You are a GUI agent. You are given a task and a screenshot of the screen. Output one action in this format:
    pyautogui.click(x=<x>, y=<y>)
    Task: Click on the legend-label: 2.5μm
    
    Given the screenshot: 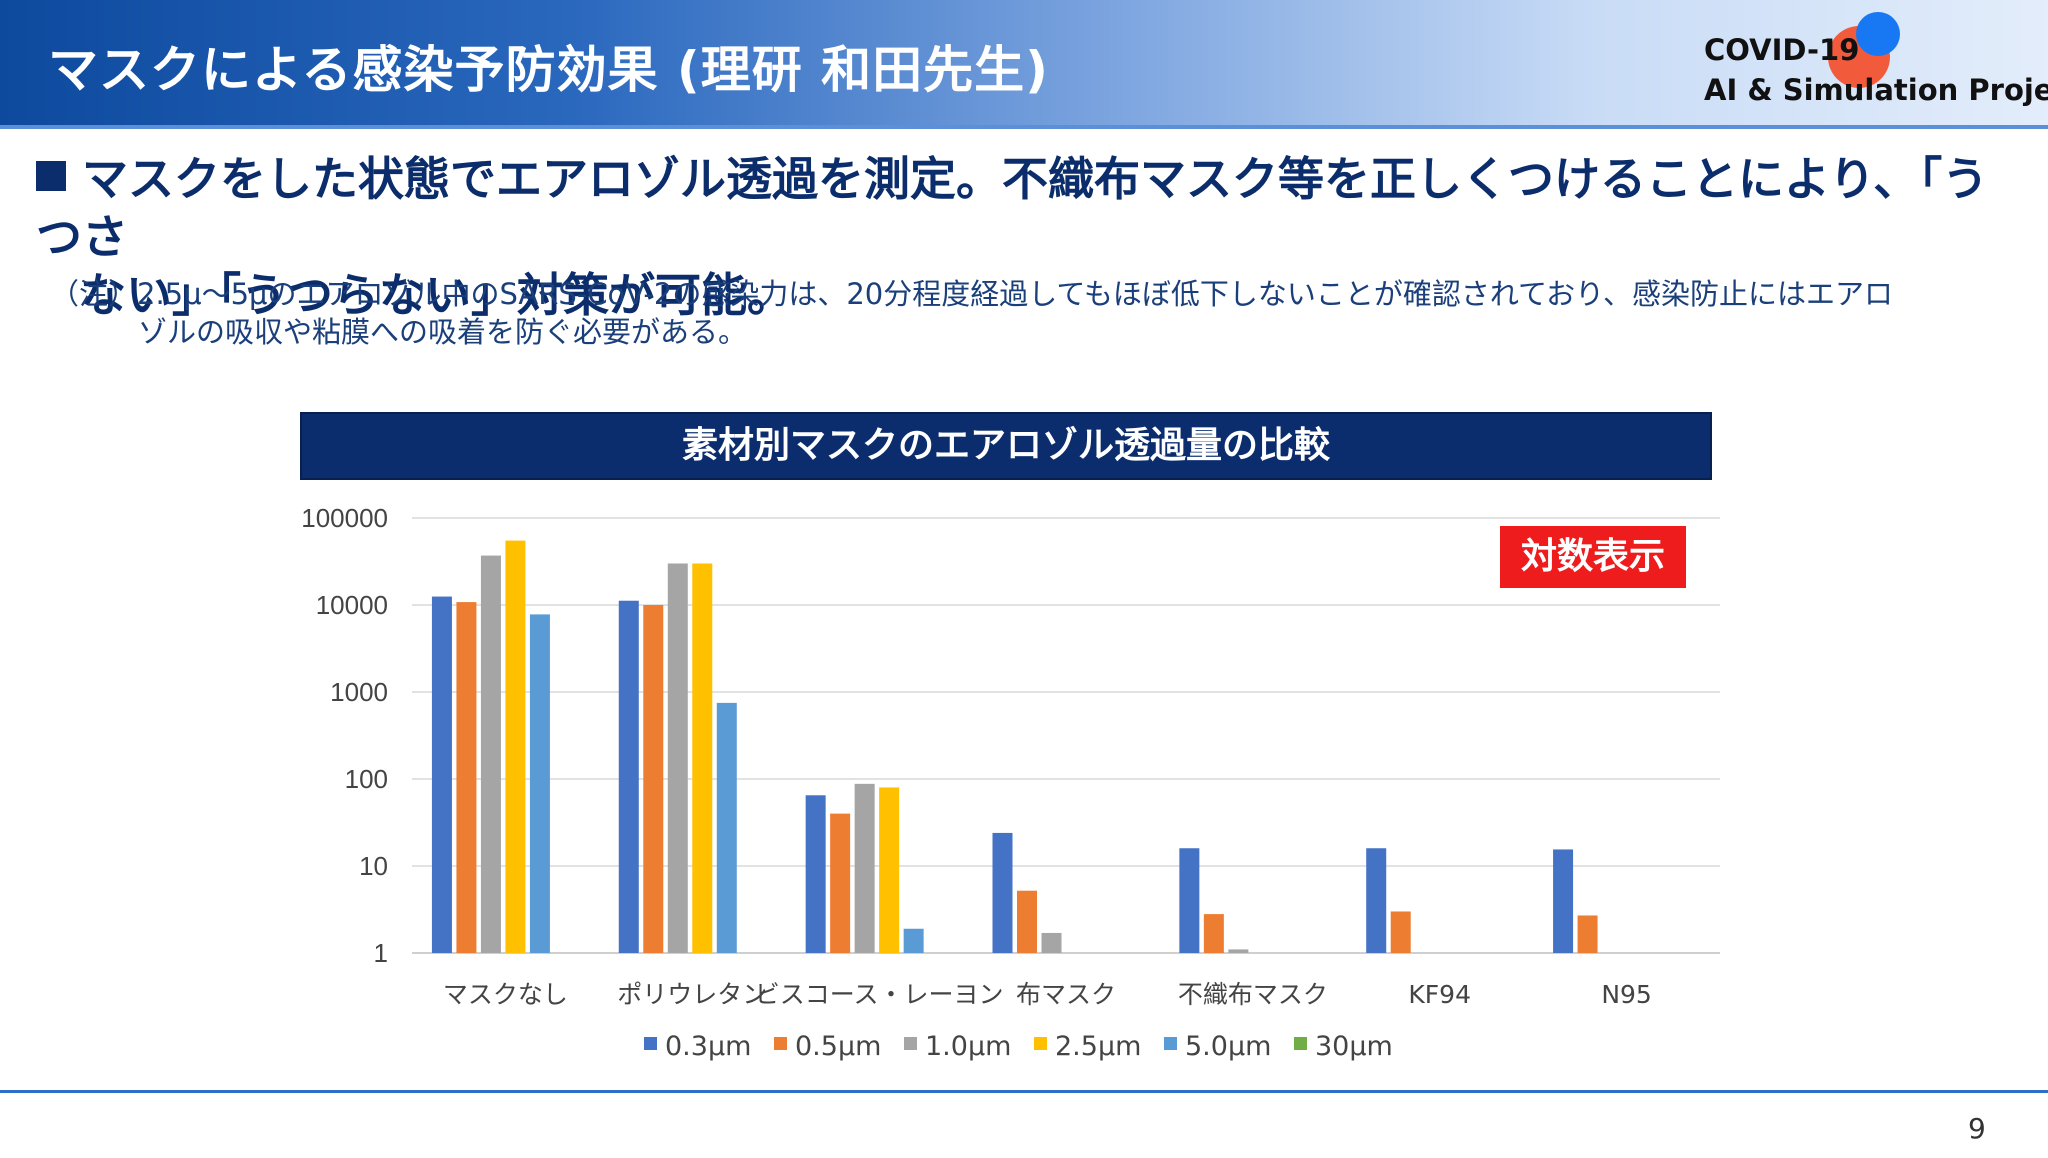 What is the action you would take?
    pyautogui.click(x=1098, y=1046)
    